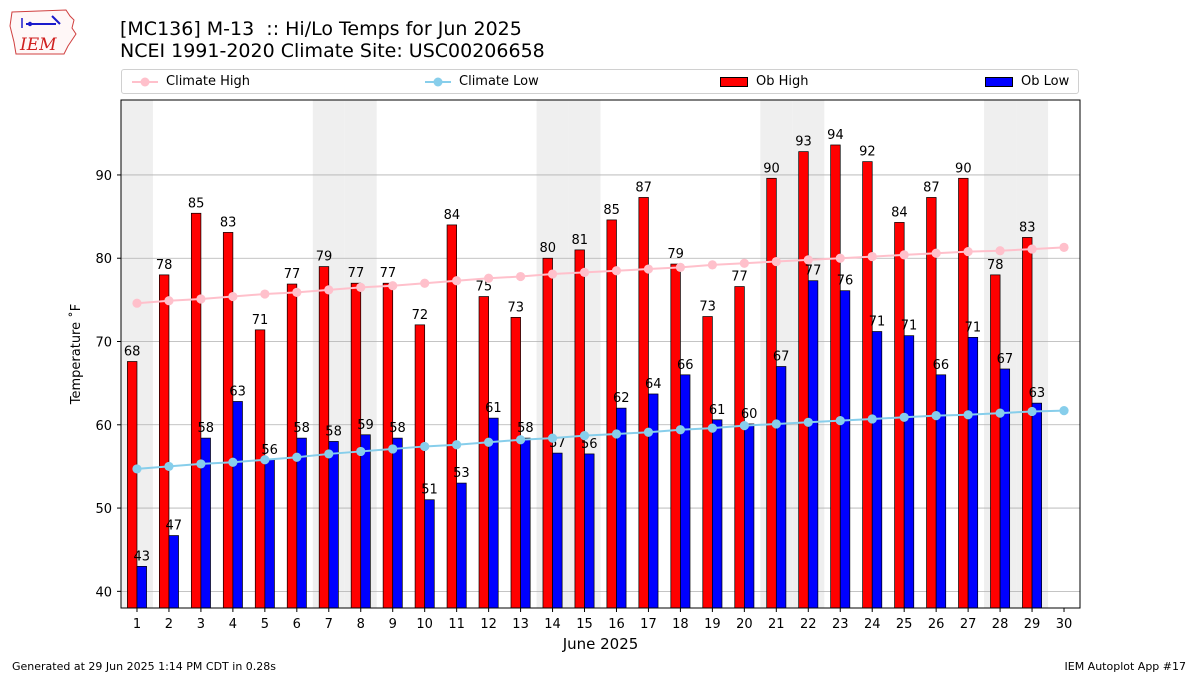 The image size is (1200, 675). What do you see at coordinates (1032, 624) in the screenshot?
I see `x-tick-label: 29` at bounding box center [1032, 624].